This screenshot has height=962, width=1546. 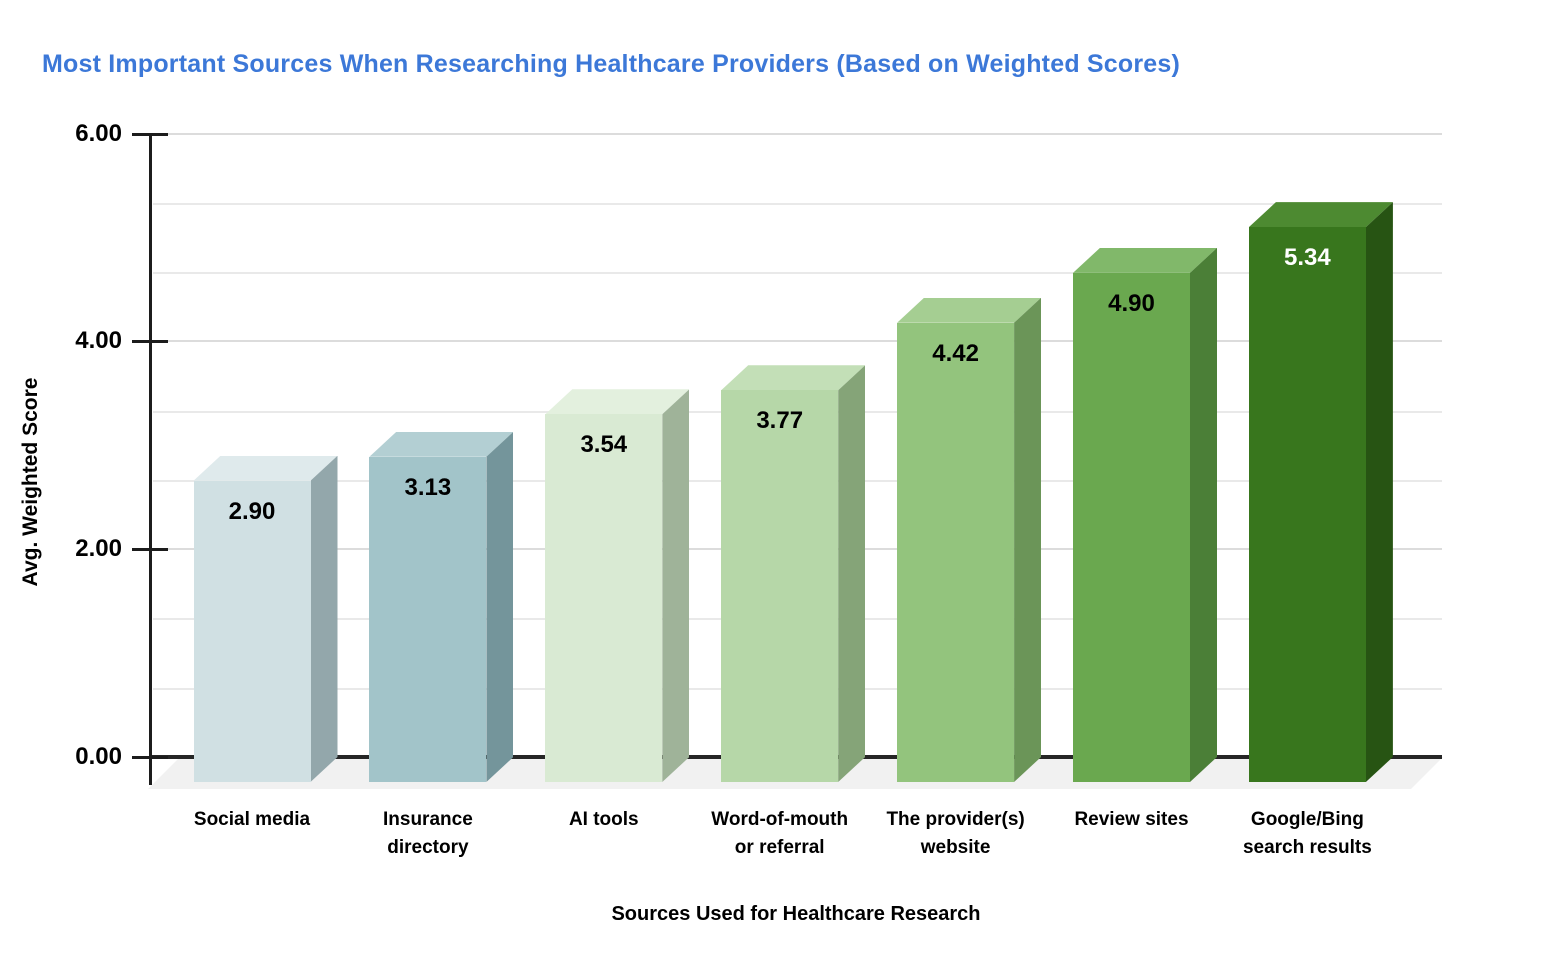 What do you see at coordinates (604, 445) in the screenshot?
I see `bar-value-label: 3.54` at bounding box center [604, 445].